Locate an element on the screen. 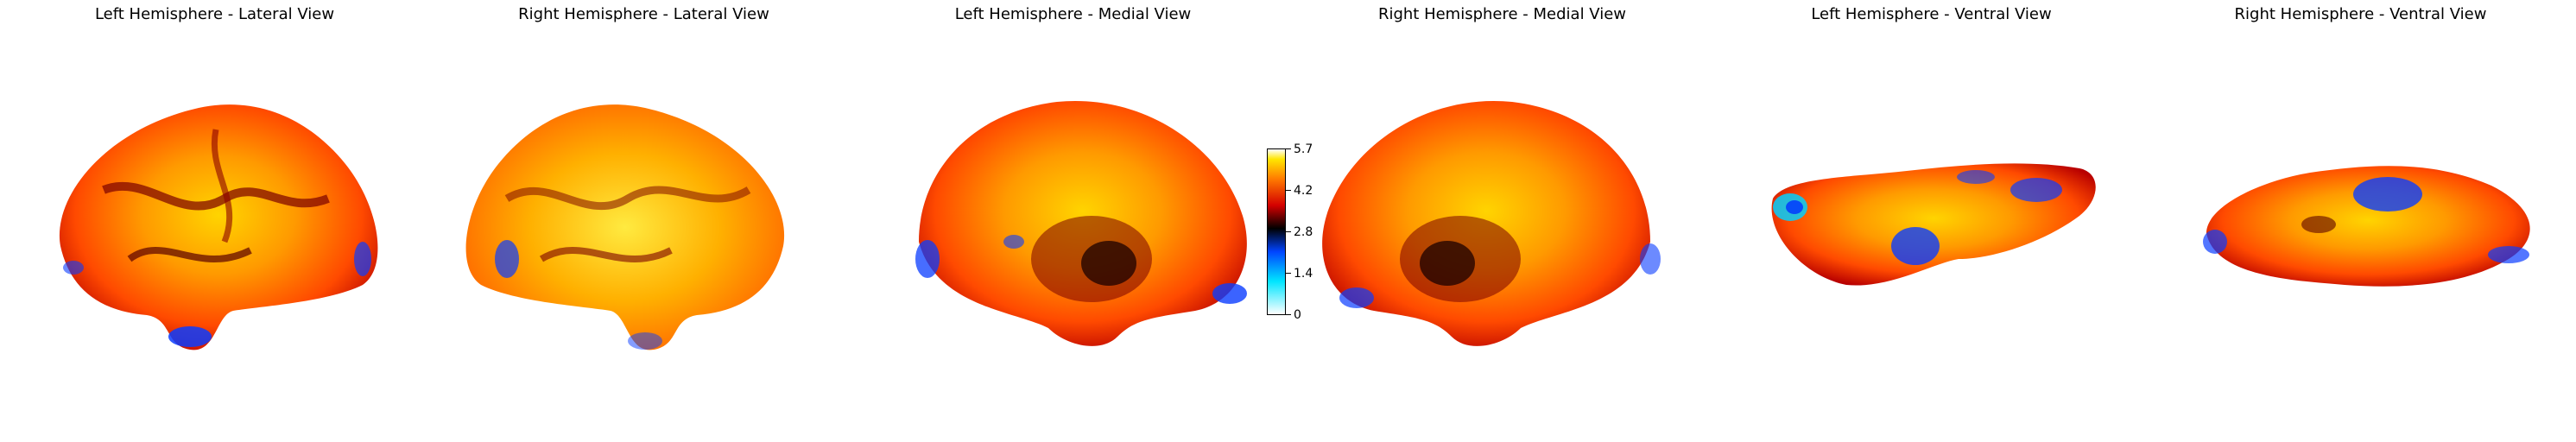 Image resolution: width=2576 pixels, height=442 pixels. panel-title: Left Hemisphere - Lateral View is located at coordinates (214, 14).